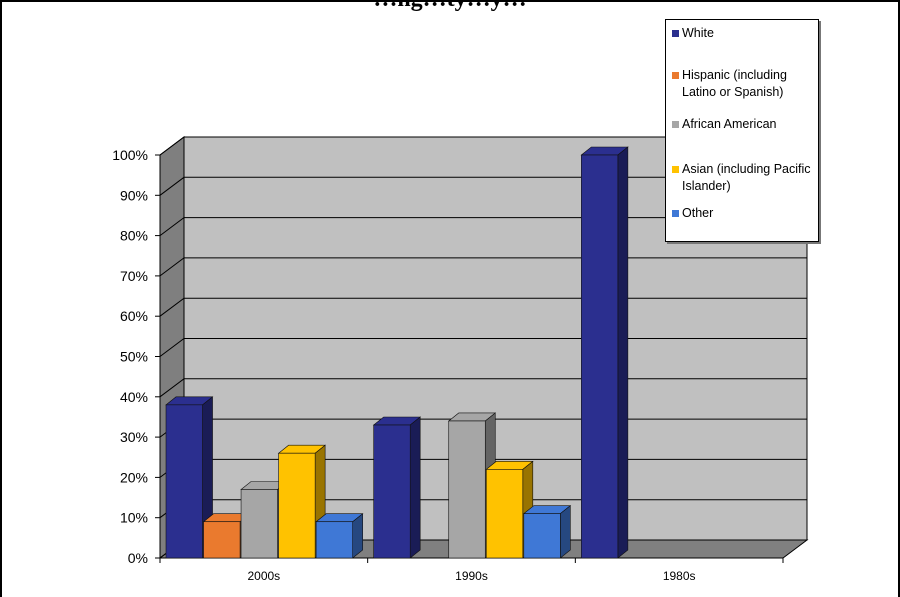 This screenshot has height=597, width=900. I want to click on bar-other-2000s, so click(339, 536).